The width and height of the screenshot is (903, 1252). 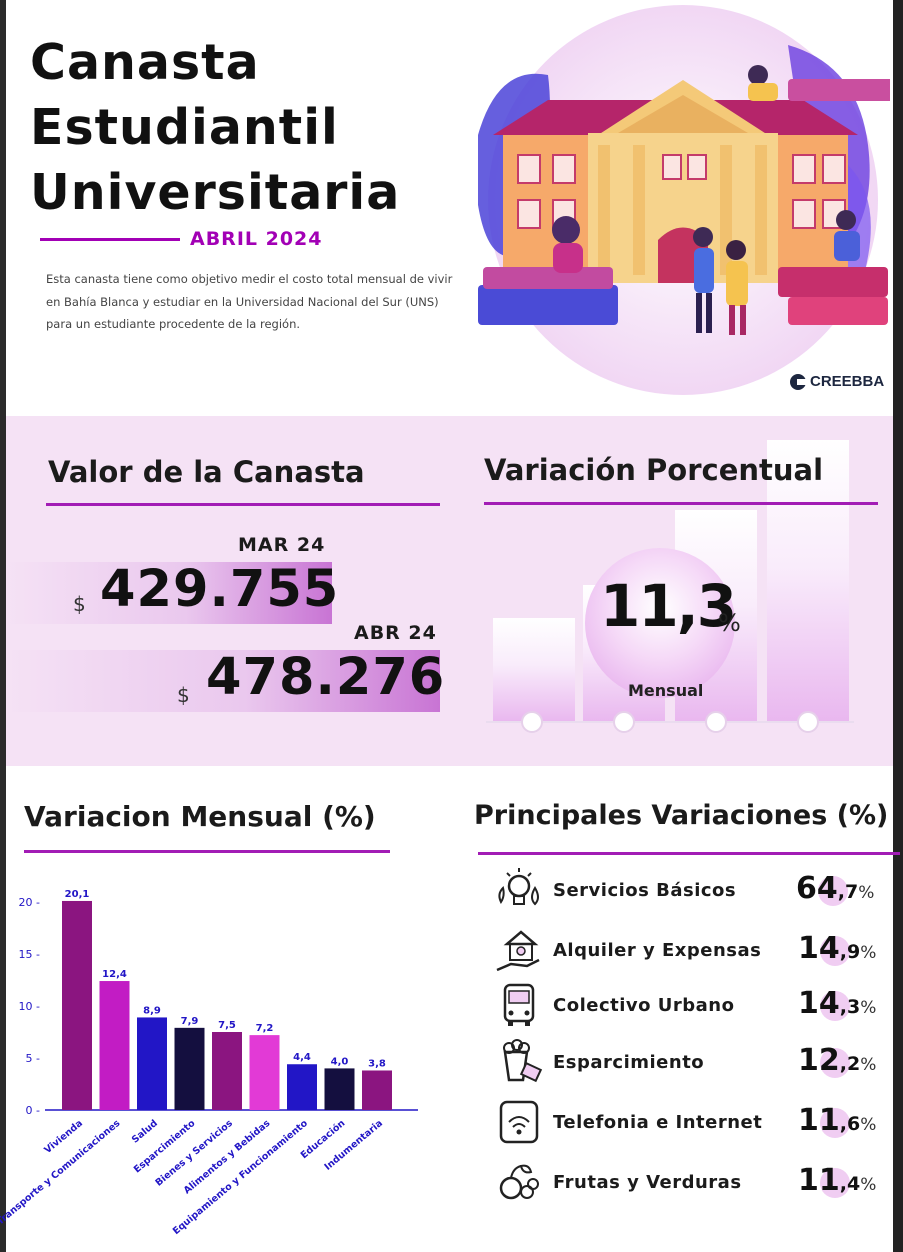 I want to click on variation-circle, so click(x=660, y=623).